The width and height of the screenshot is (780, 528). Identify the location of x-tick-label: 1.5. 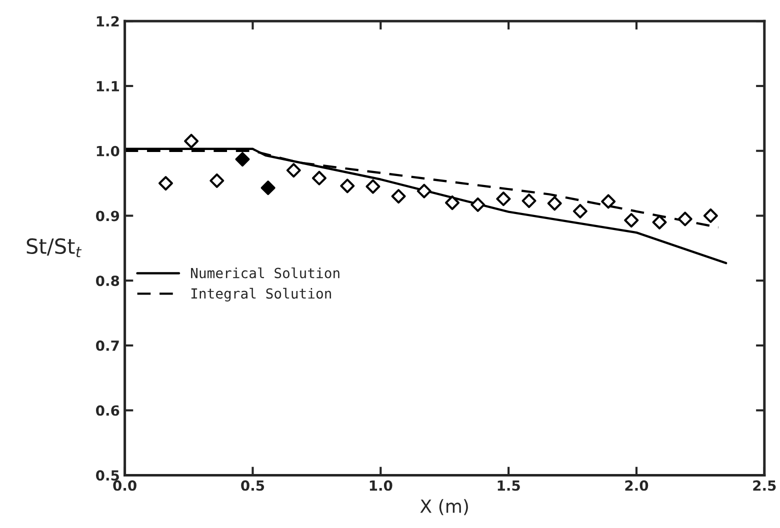
(509, 485).